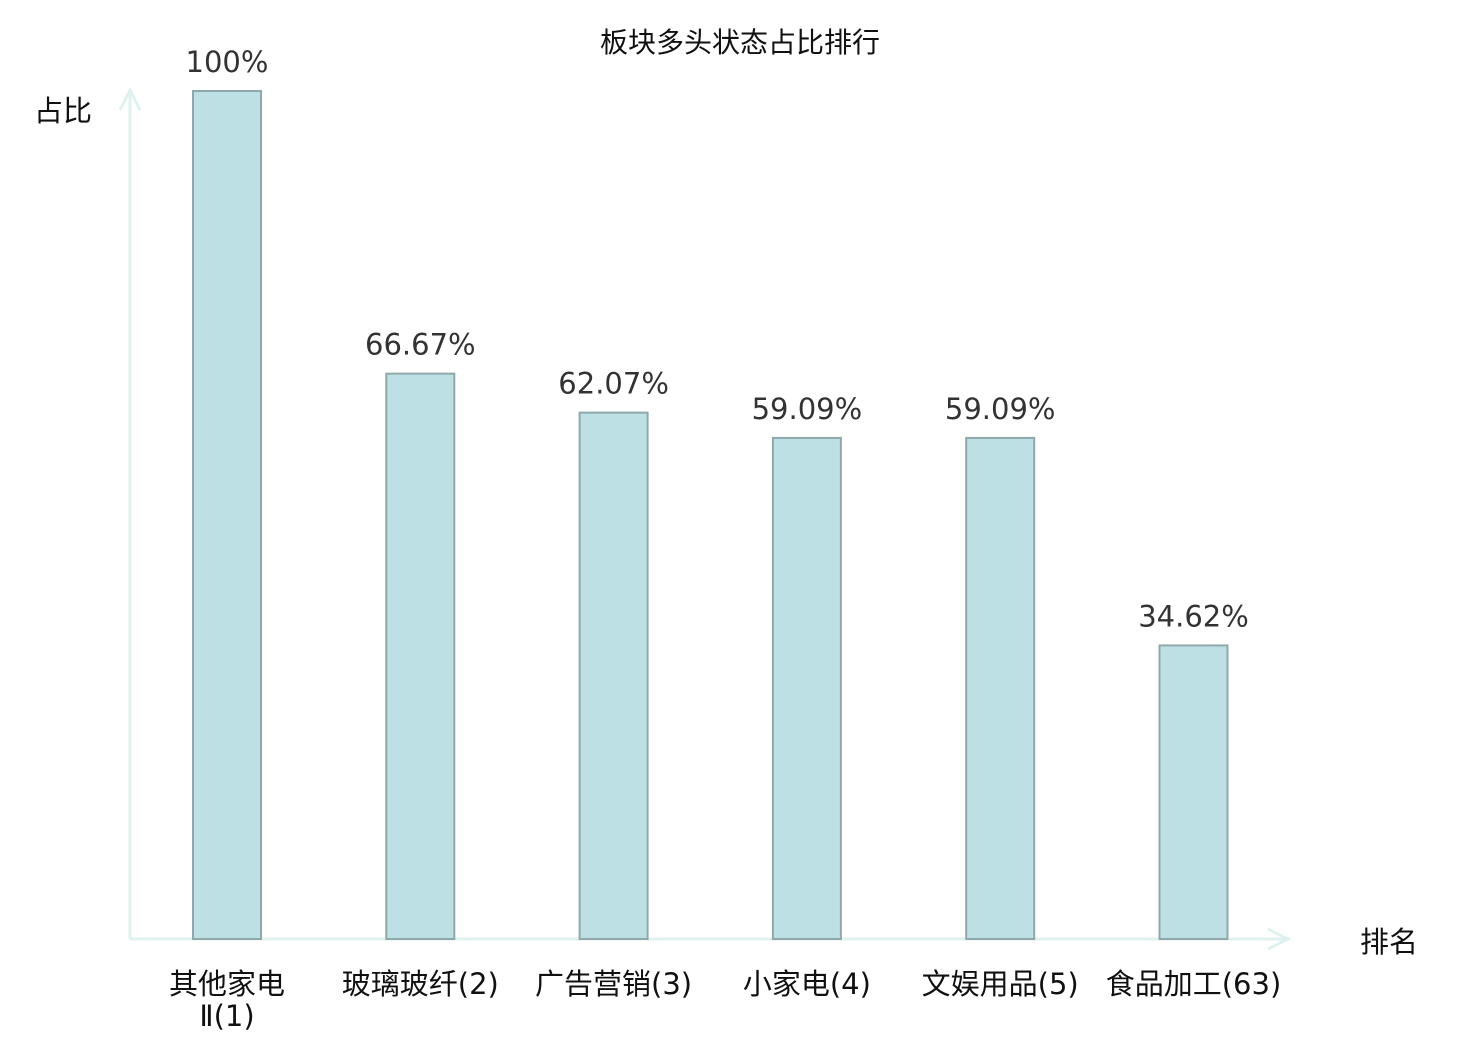 The image size is (1480, 1040). Describe the element at coordinates (740, 42) in the screenshot. I see `chart-title: 板块多头状态占比排行` at that location.